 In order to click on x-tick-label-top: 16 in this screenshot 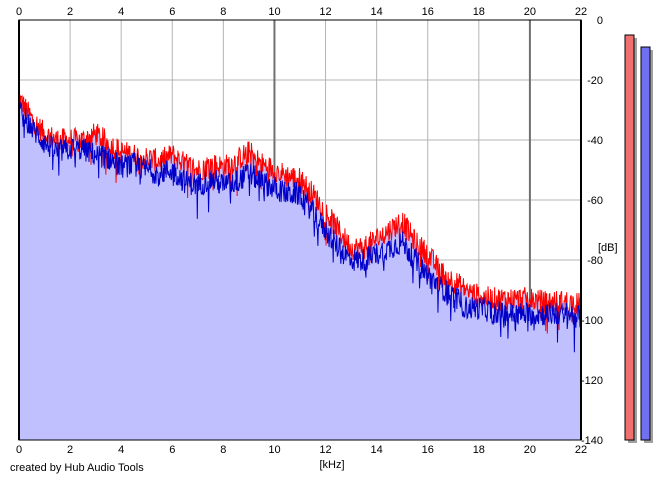, I will do `click(428, 12)`.